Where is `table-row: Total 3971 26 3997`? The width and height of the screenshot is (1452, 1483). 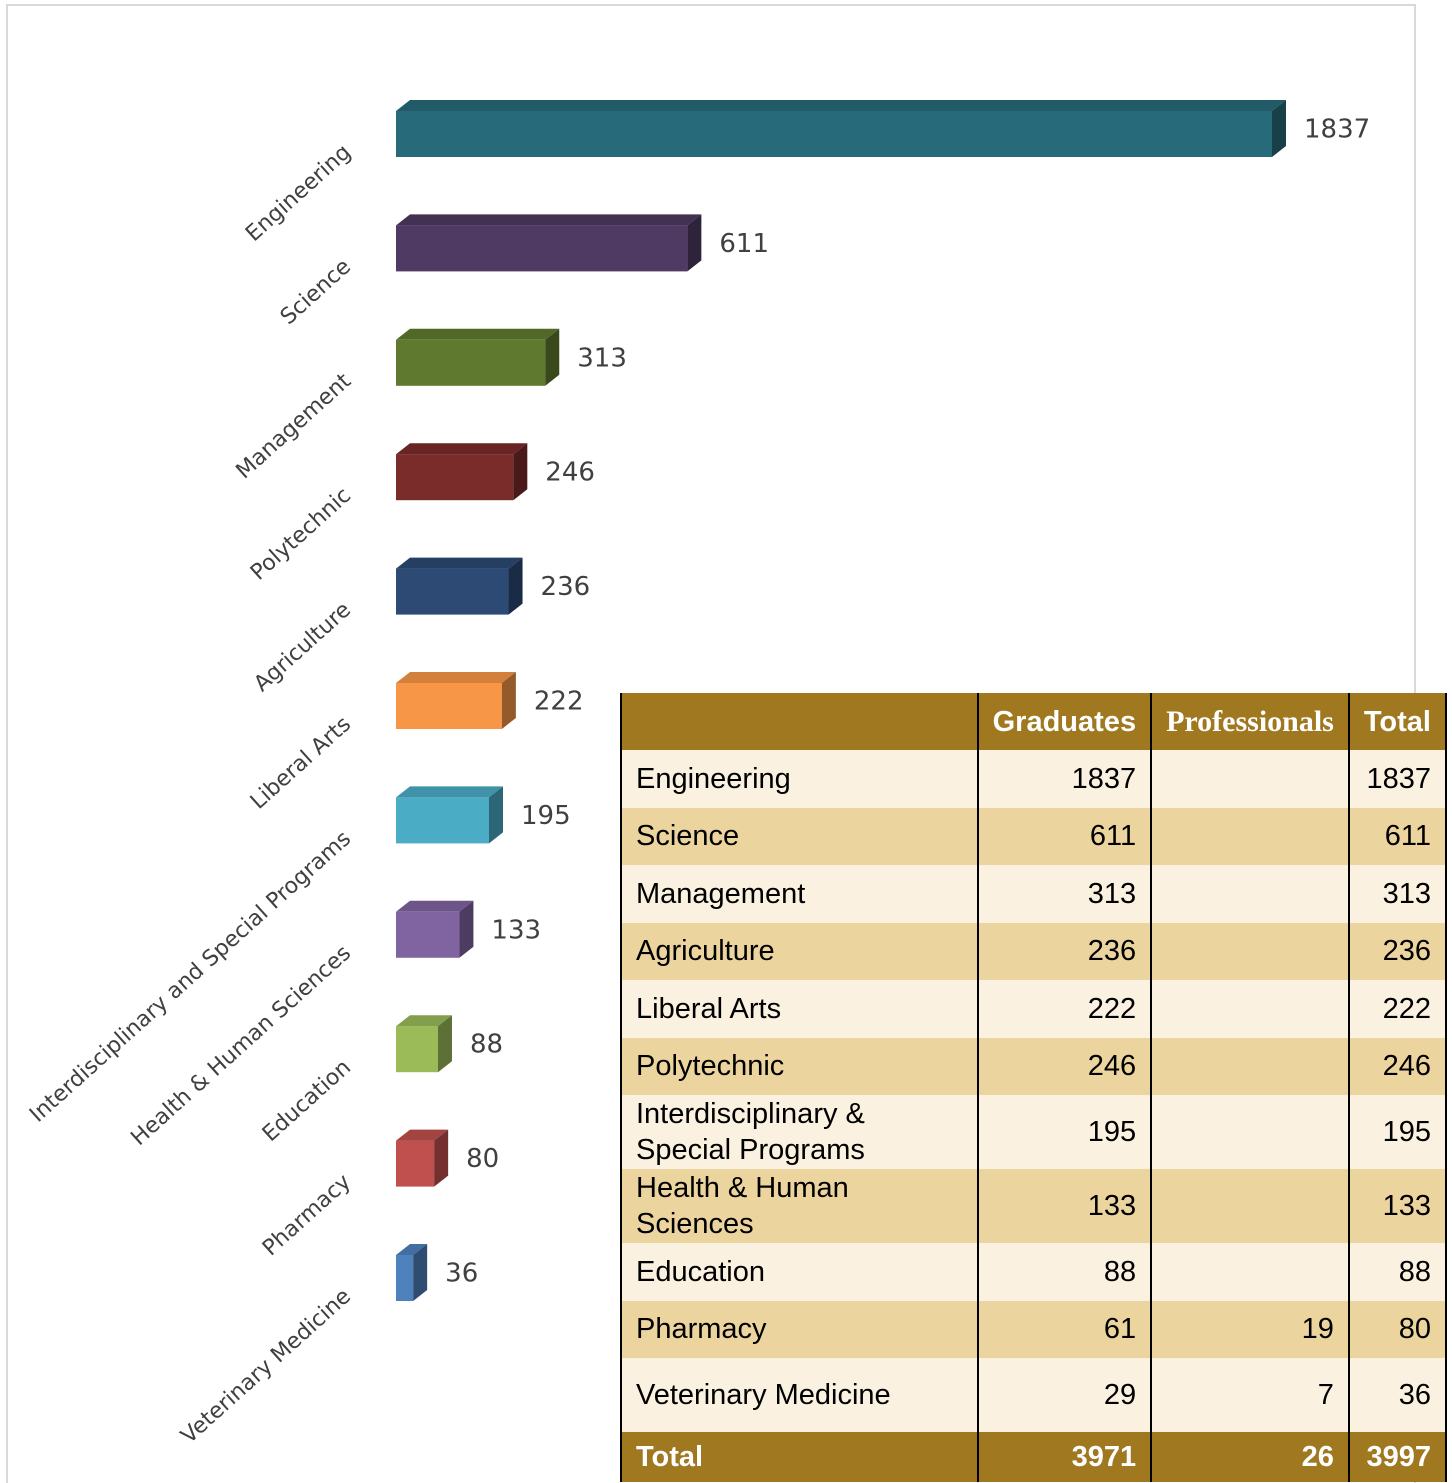
table-row: Total 3971 26 3997 is located at coordinates (1034, 1457).